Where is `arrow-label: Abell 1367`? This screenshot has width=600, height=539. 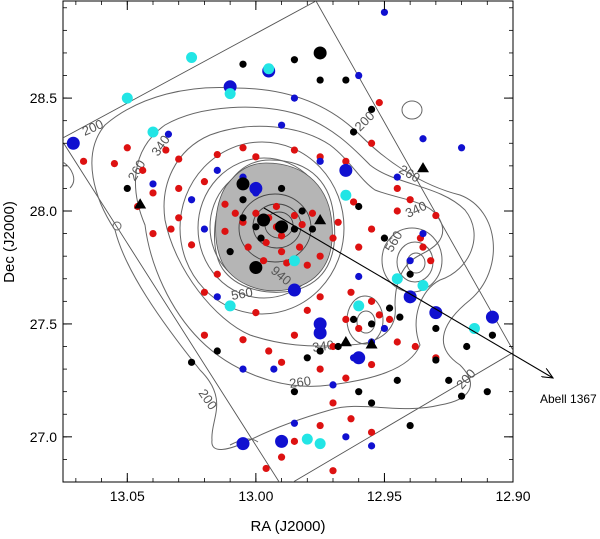
arrow-label: Abell 1367 is located at coordinates (568, 399).